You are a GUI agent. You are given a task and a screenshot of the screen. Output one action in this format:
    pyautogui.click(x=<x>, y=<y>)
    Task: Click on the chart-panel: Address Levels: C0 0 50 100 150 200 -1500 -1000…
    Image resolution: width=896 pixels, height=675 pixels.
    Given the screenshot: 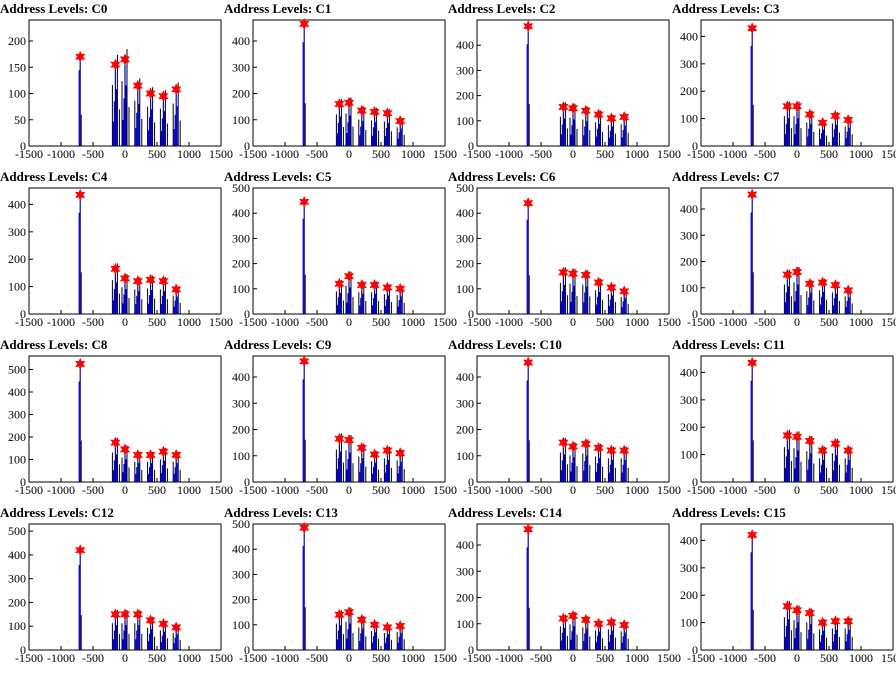 What is the action you would take?
    pyautogui.click(x=126, y=85)
    